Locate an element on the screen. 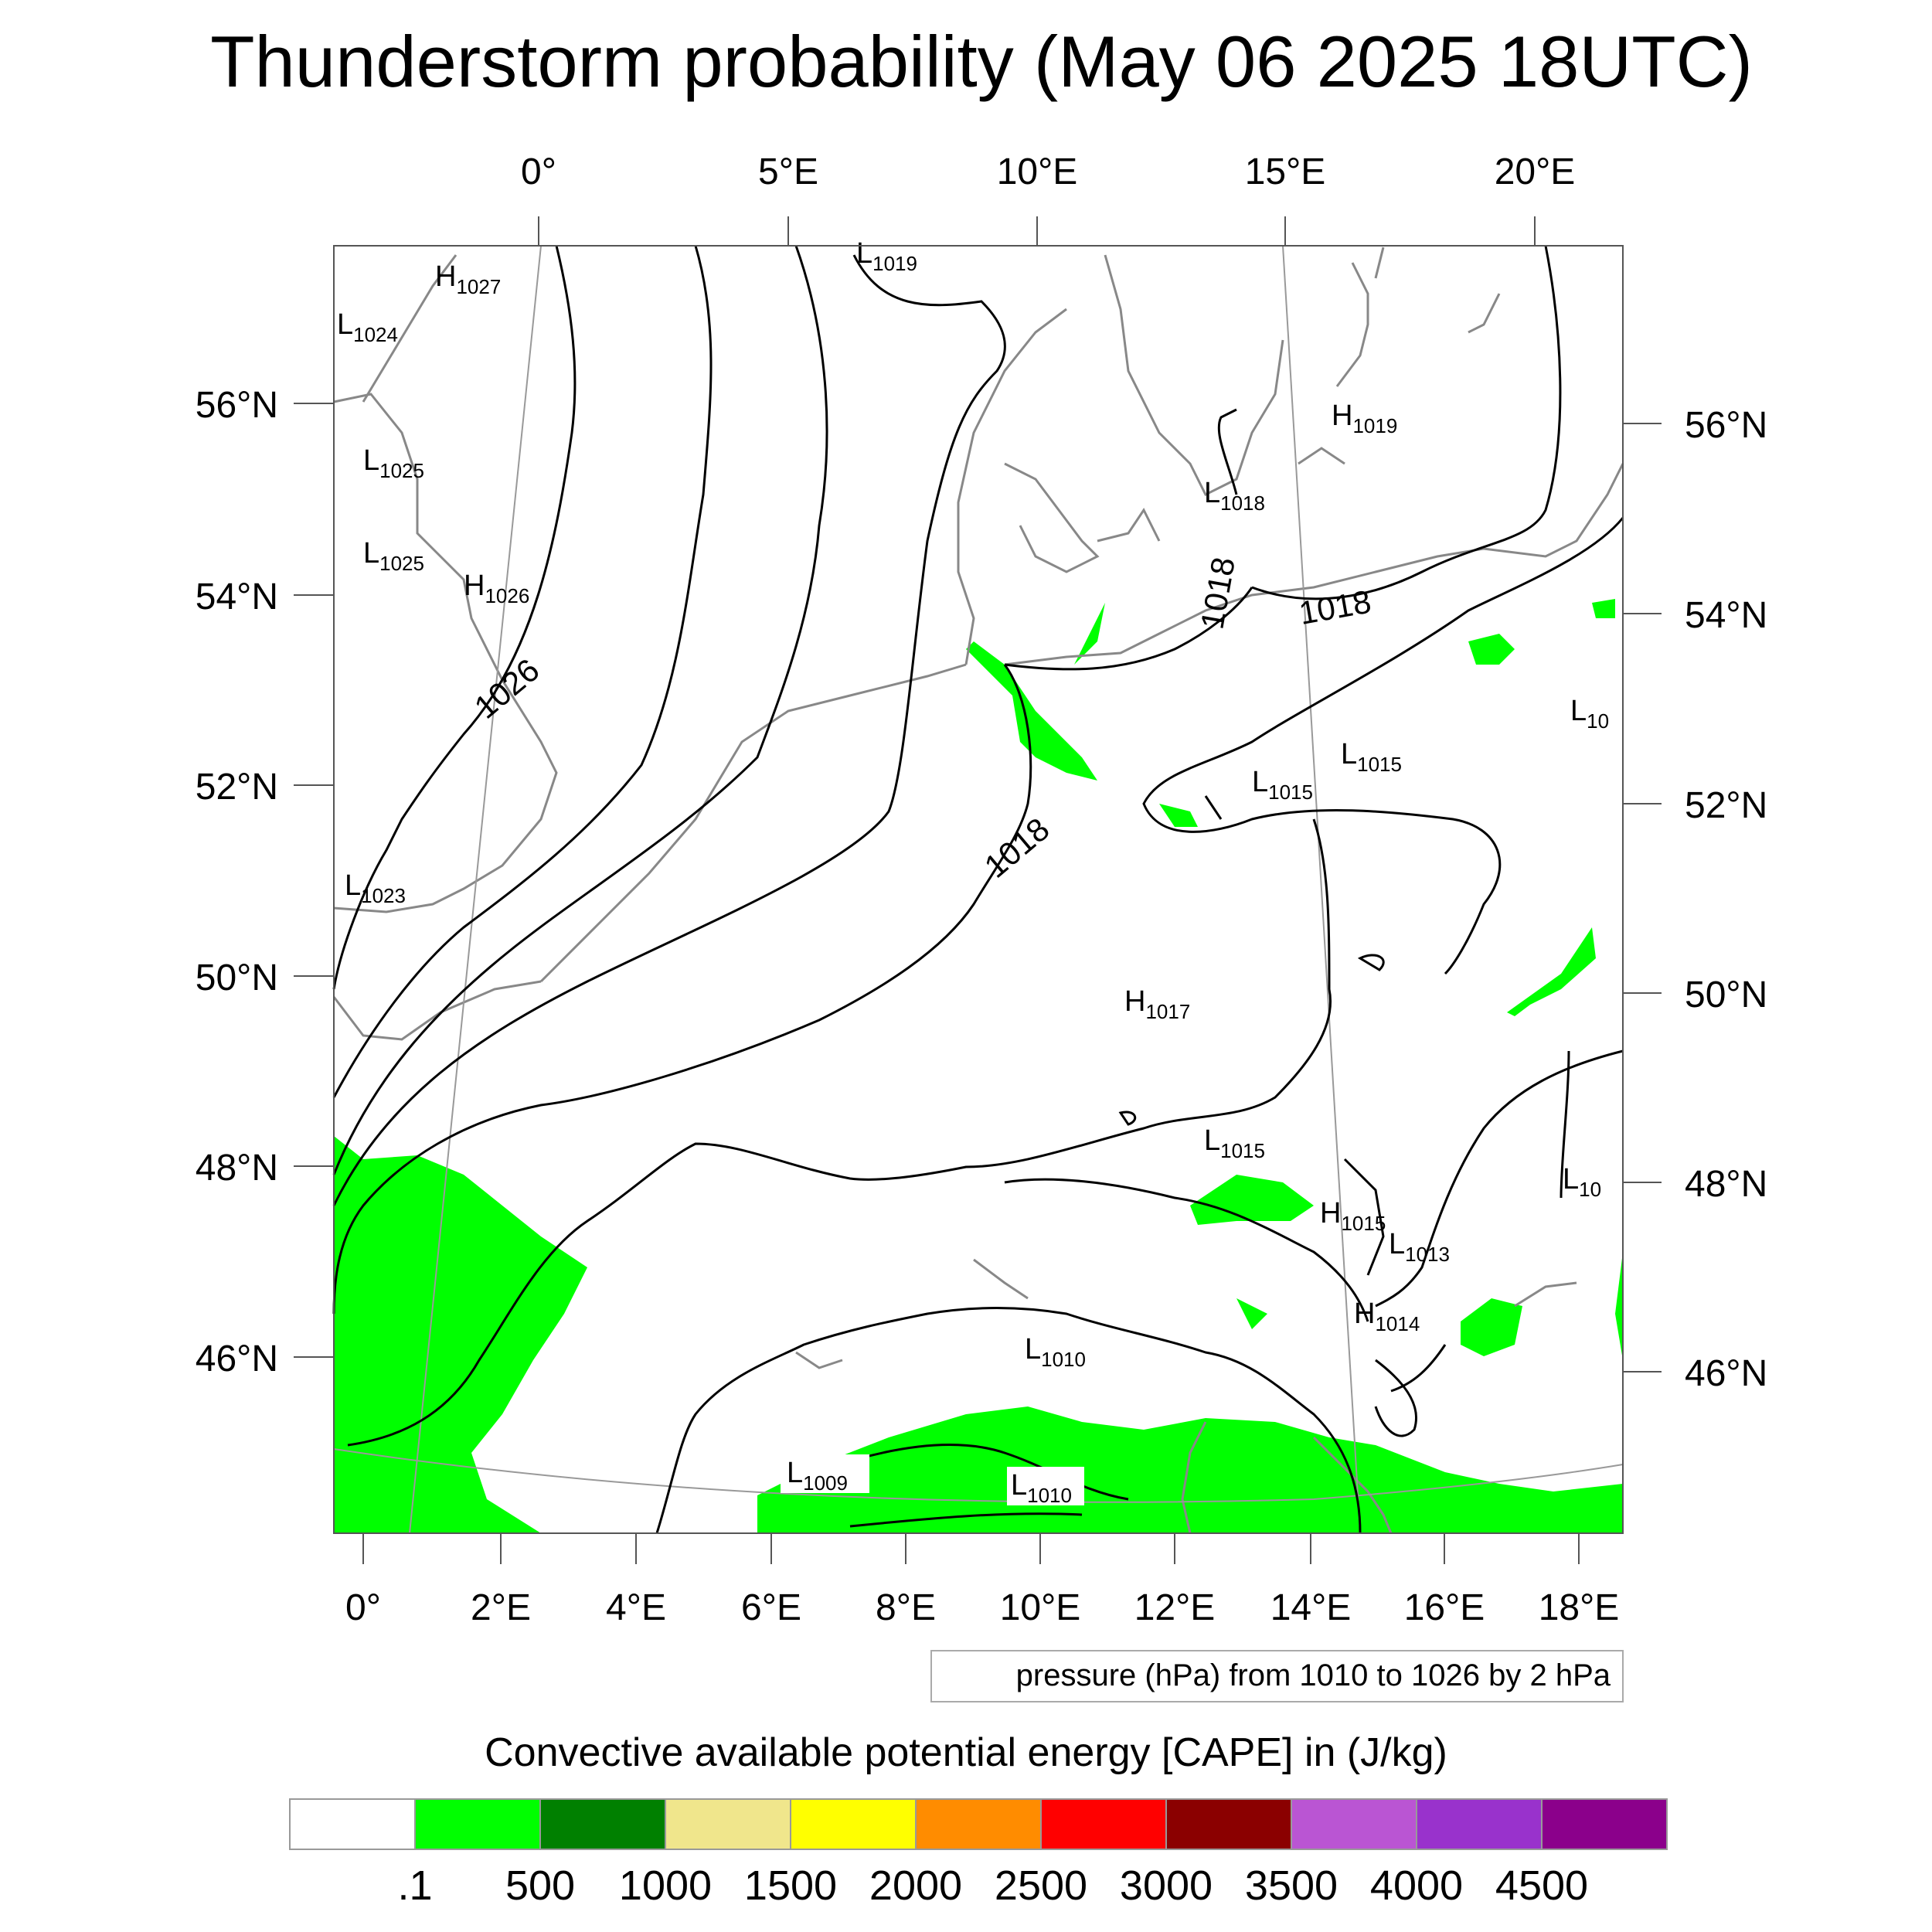 This screenshot has width=1932, height=1932. colorbar-label: 1500 is located at coordinates (791, 1885).